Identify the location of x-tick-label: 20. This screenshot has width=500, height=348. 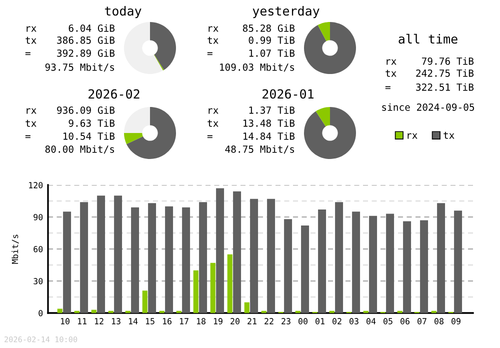
(235, 321).